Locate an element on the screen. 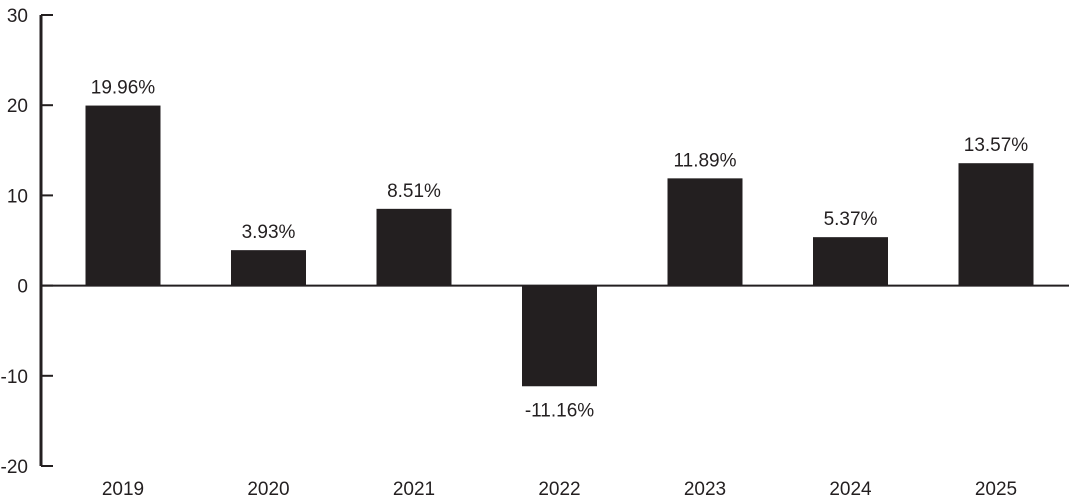  y-axis: 30 20 10 0 -10 -20 is located at coordinates (27, 242).